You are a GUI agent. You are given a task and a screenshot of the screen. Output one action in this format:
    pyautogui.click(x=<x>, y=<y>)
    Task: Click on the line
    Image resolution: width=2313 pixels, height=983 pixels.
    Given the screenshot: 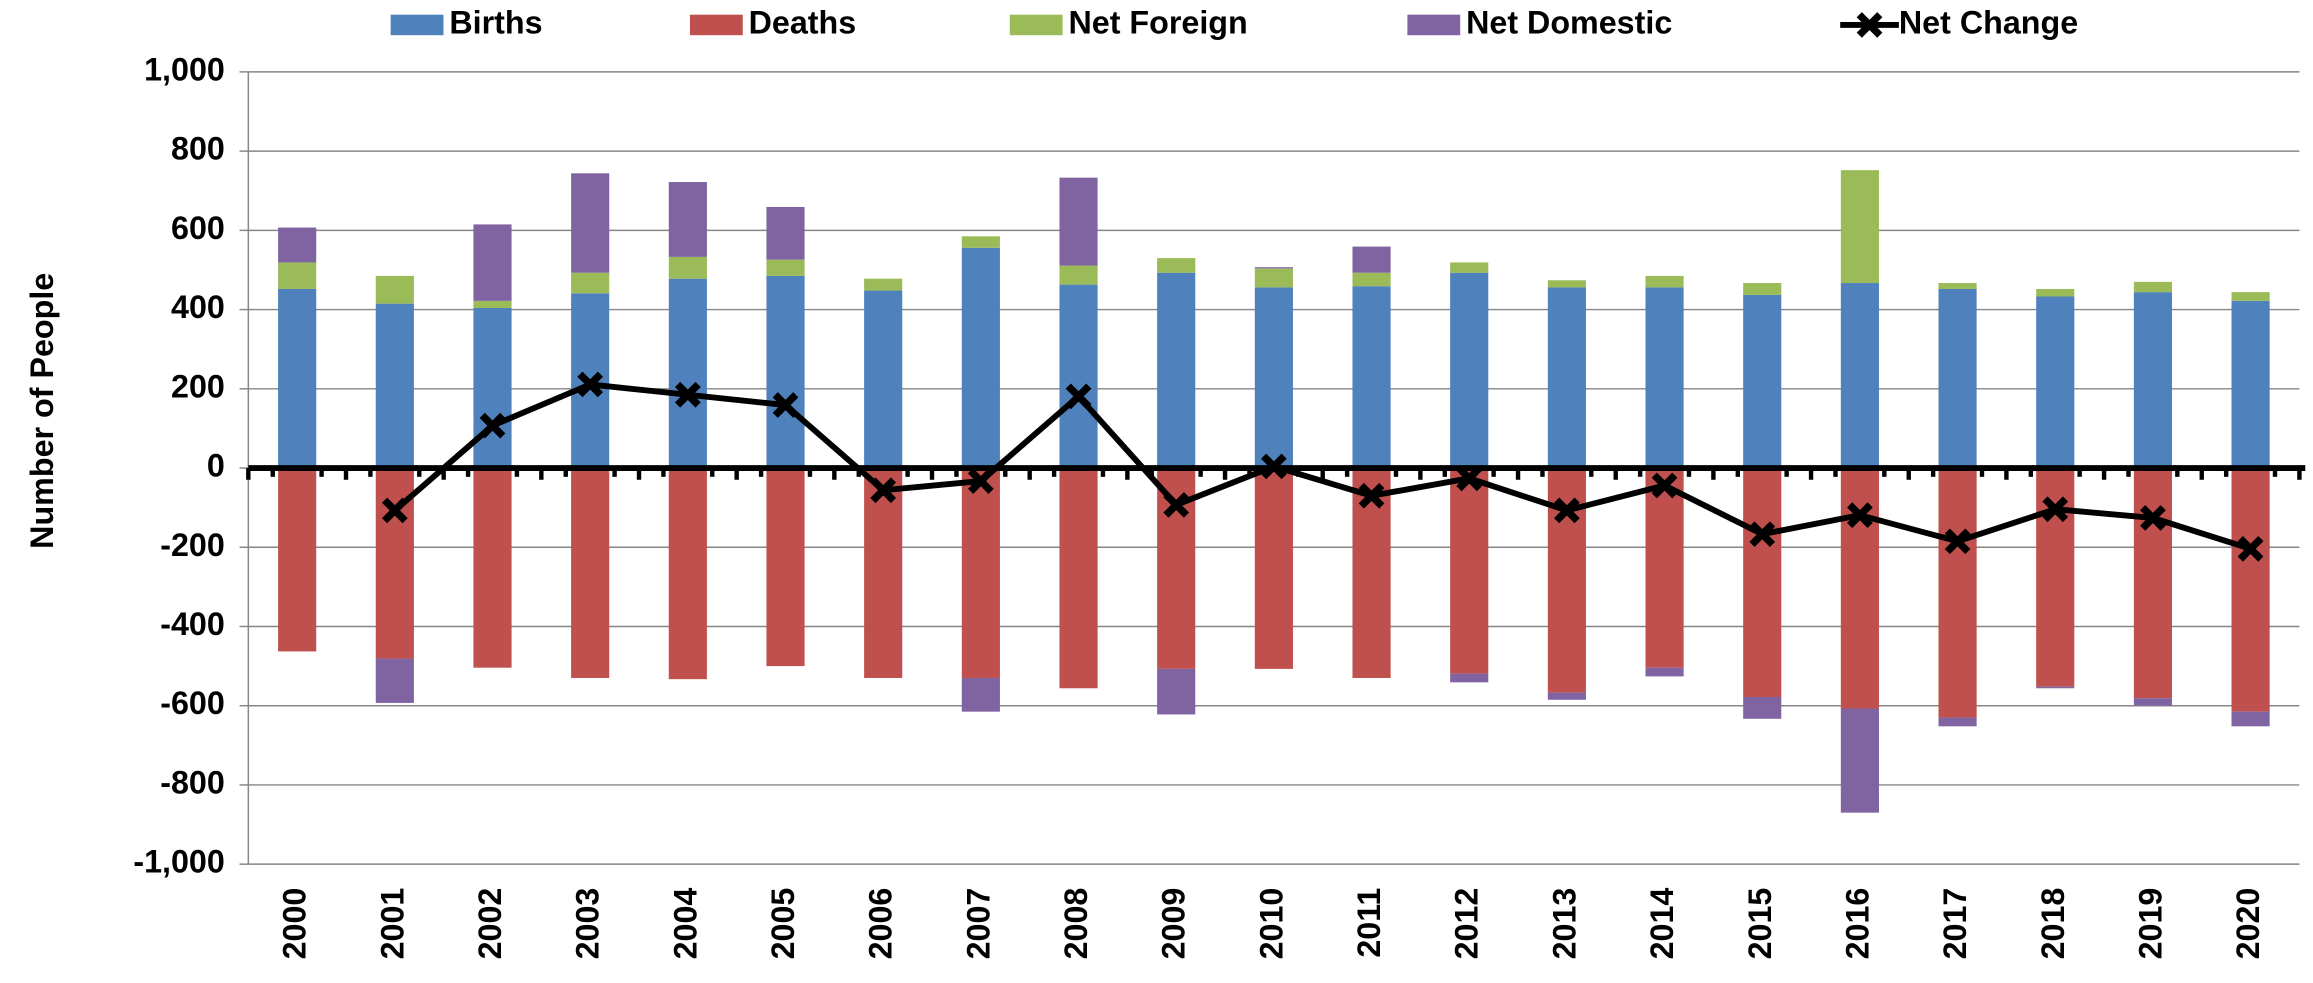 What is the action you would take?
    pyautogui.click(x=1322, y=466)
    